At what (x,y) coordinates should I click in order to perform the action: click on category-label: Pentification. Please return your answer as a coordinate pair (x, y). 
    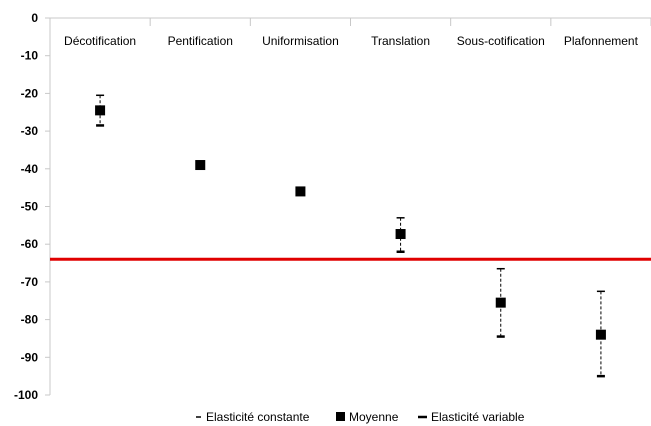
    Looking at the image, I should click on (200, 41).